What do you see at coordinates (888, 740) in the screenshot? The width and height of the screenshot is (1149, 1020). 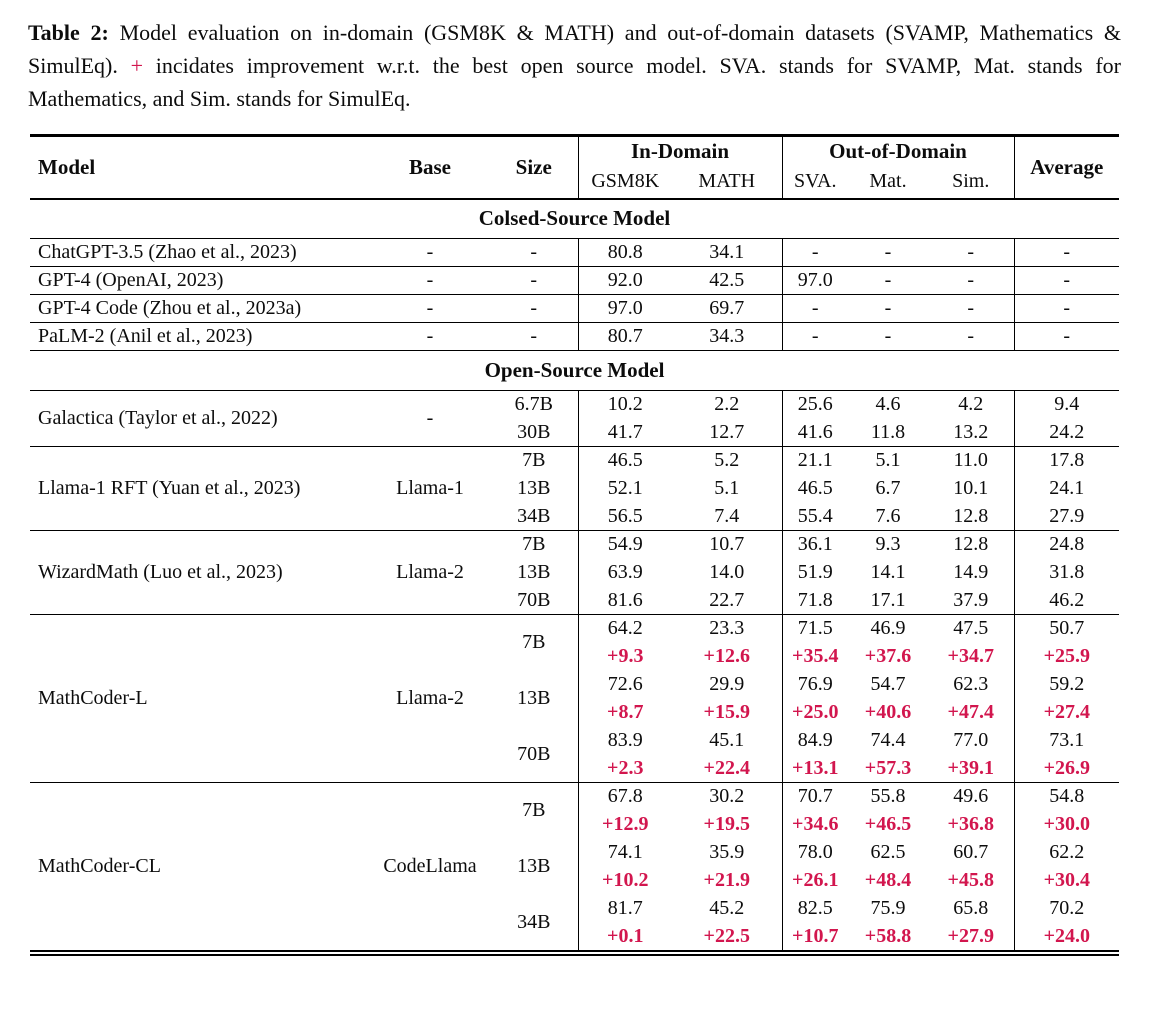 I see `cell-value: 74.4` at bounding box center [888, 740].